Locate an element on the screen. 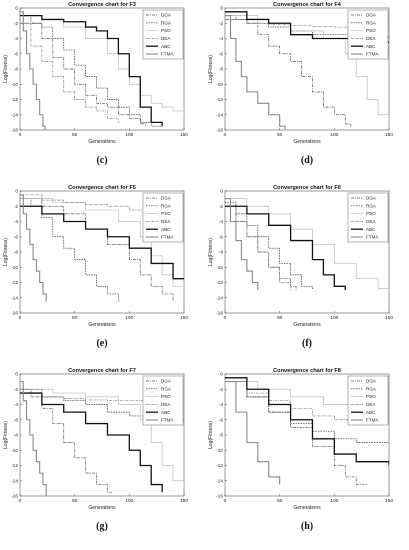 This screenshot has width=409, height=550. chart-title: Convergence chart for F4 is located at coordinates (307, 5).